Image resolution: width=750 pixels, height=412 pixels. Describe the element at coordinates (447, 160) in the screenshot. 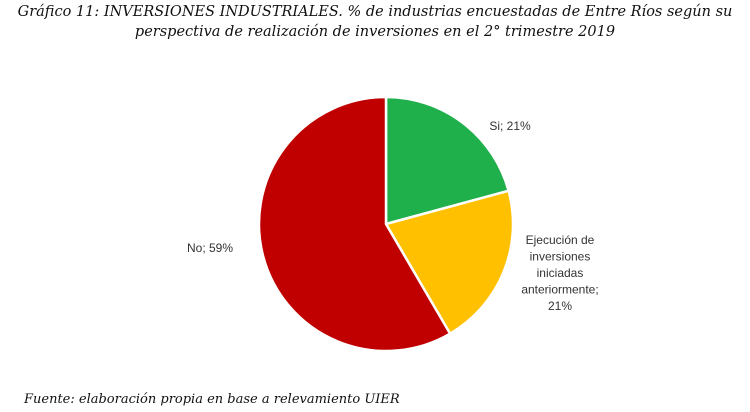

I see `pie-slice-si` at that location.